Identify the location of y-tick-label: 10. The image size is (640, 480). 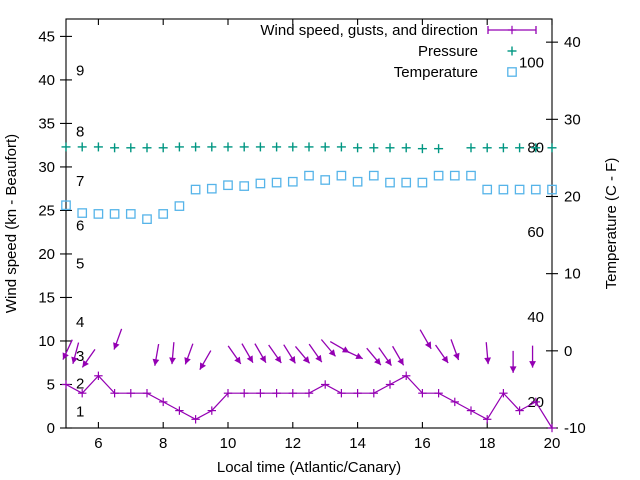
(46, 341).